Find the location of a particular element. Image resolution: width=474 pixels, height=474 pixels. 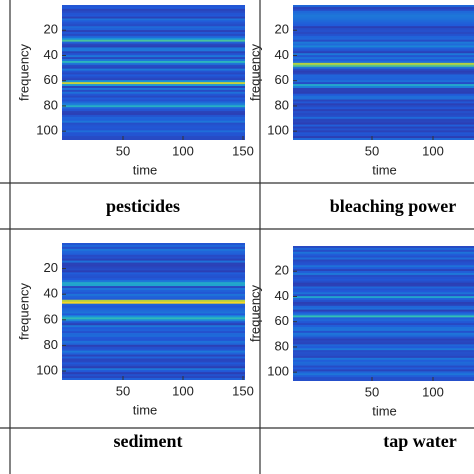

x-tick-label: 150 is located at coordinates (243, 150).